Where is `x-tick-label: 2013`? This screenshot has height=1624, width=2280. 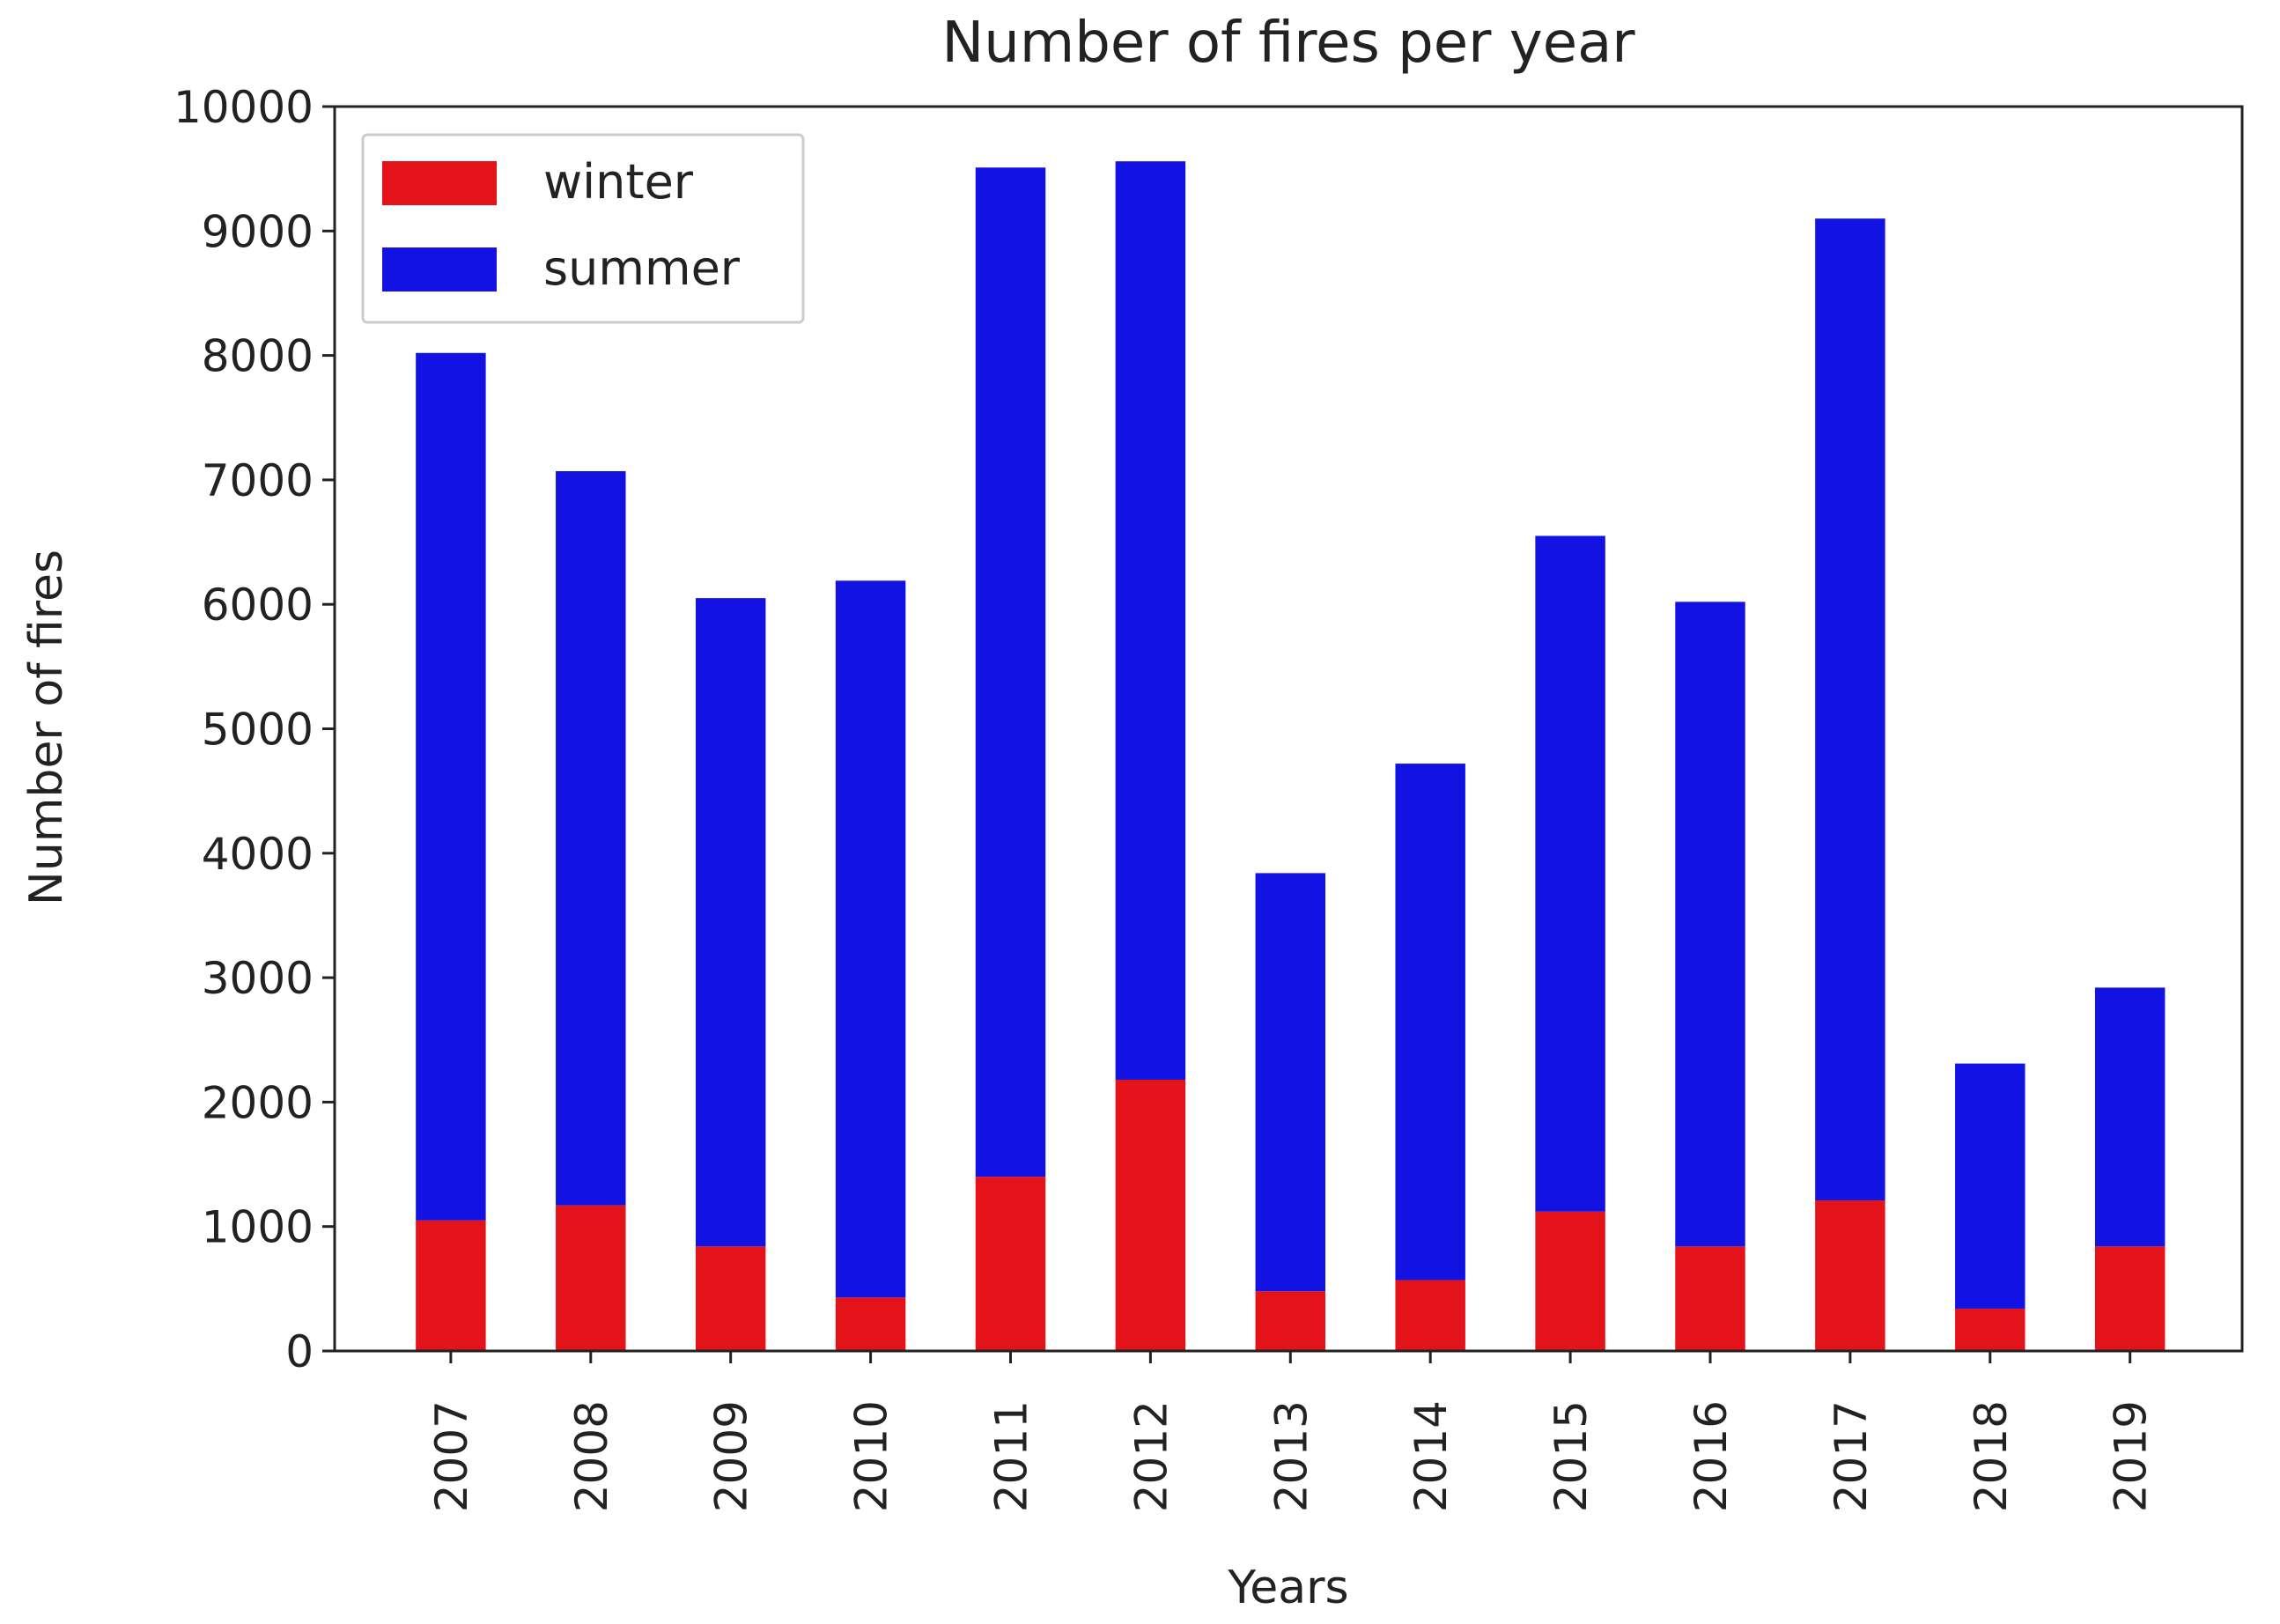 x-tick-label: 2013 is located at coordinates (1291, 1456).